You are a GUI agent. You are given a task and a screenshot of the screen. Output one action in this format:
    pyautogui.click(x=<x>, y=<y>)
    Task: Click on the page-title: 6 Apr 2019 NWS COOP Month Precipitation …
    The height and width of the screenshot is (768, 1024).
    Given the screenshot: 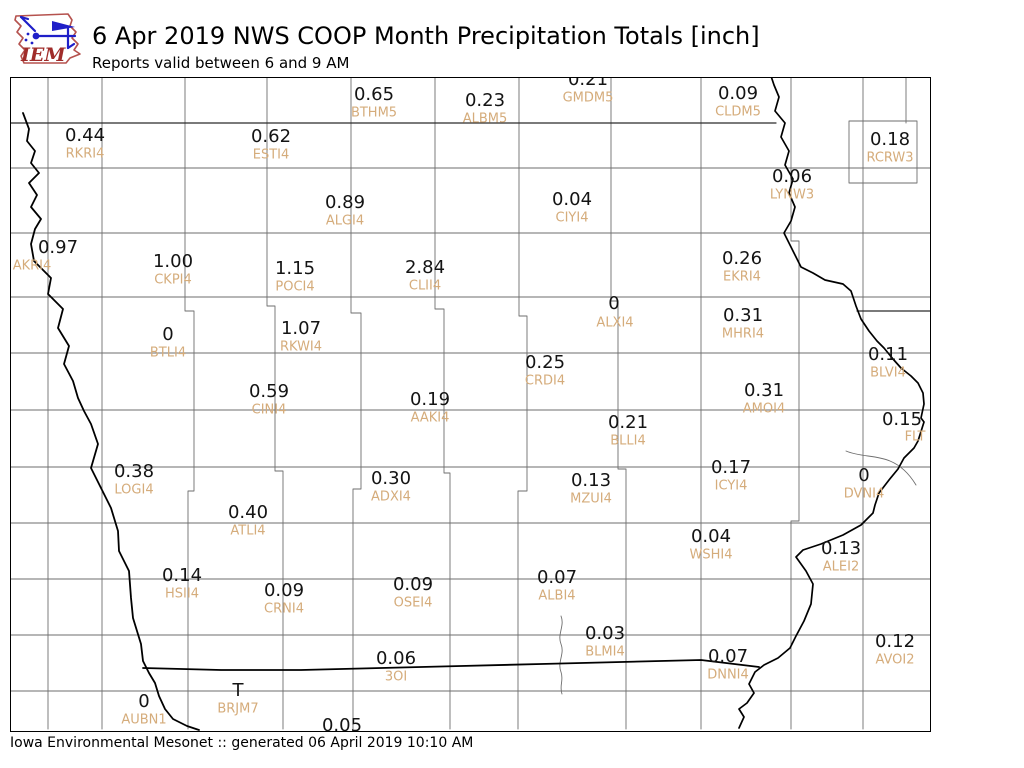 What is the action you would take?
    pyautogui.click(x=426, y=36)
    